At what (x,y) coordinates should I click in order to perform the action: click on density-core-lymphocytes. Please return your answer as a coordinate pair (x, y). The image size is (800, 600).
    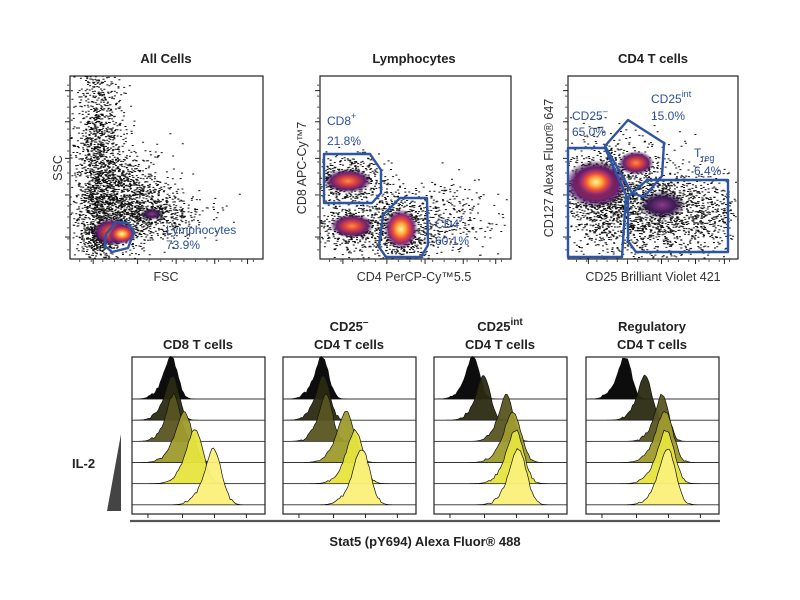
    Looking at the image, I should click on (122, 234).